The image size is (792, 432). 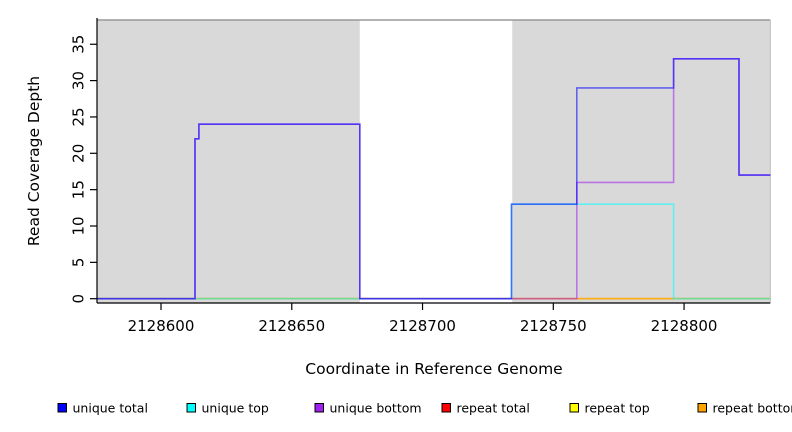 What do you see at coordinates (79, 299) in the screenshot?
I see `y-tick-label: 0` at bounding box center [79, 299].